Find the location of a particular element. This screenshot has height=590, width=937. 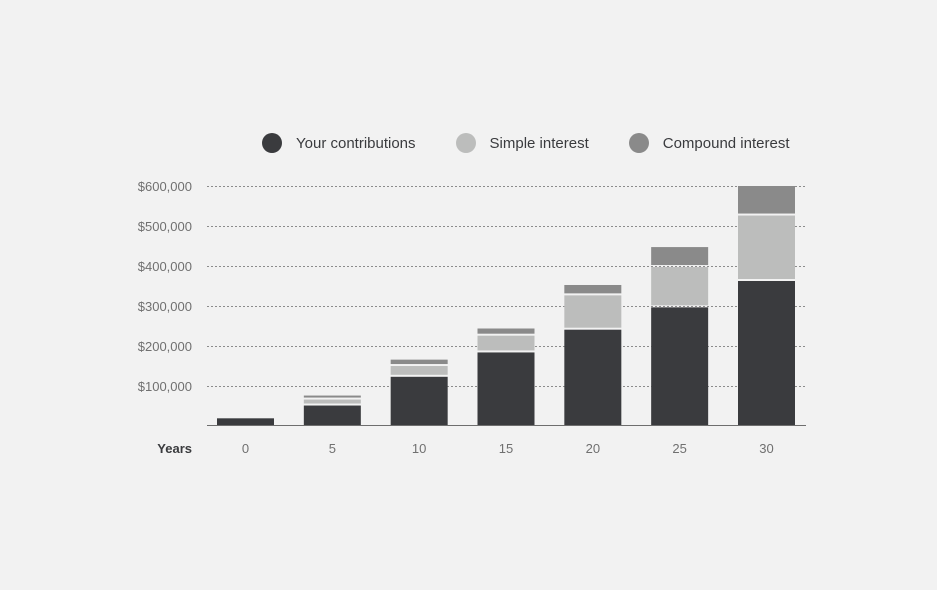

legend-label: Your contributions is located at coordinates (356, 143).